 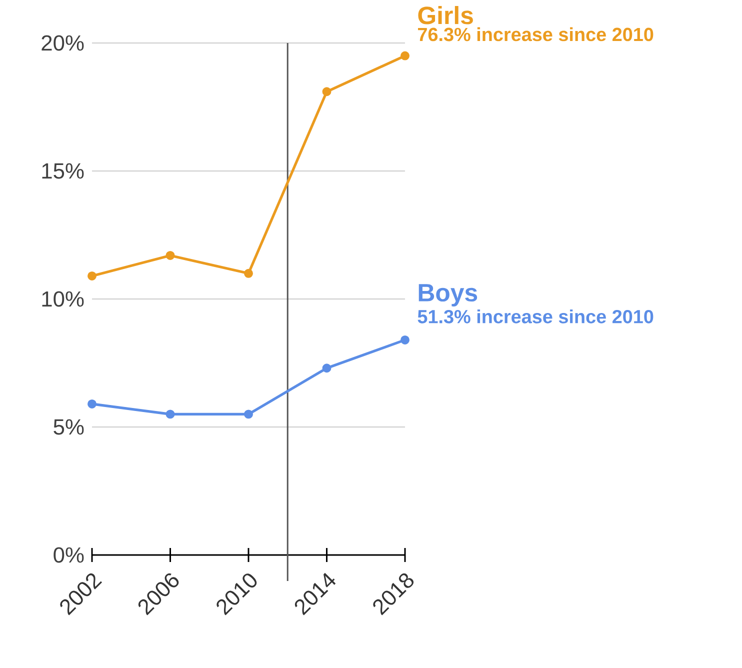 What do you see at coordinates (63, 299) in the screenshot?
I see `y-tick-label: 10%` at bounding box center [63, 299].